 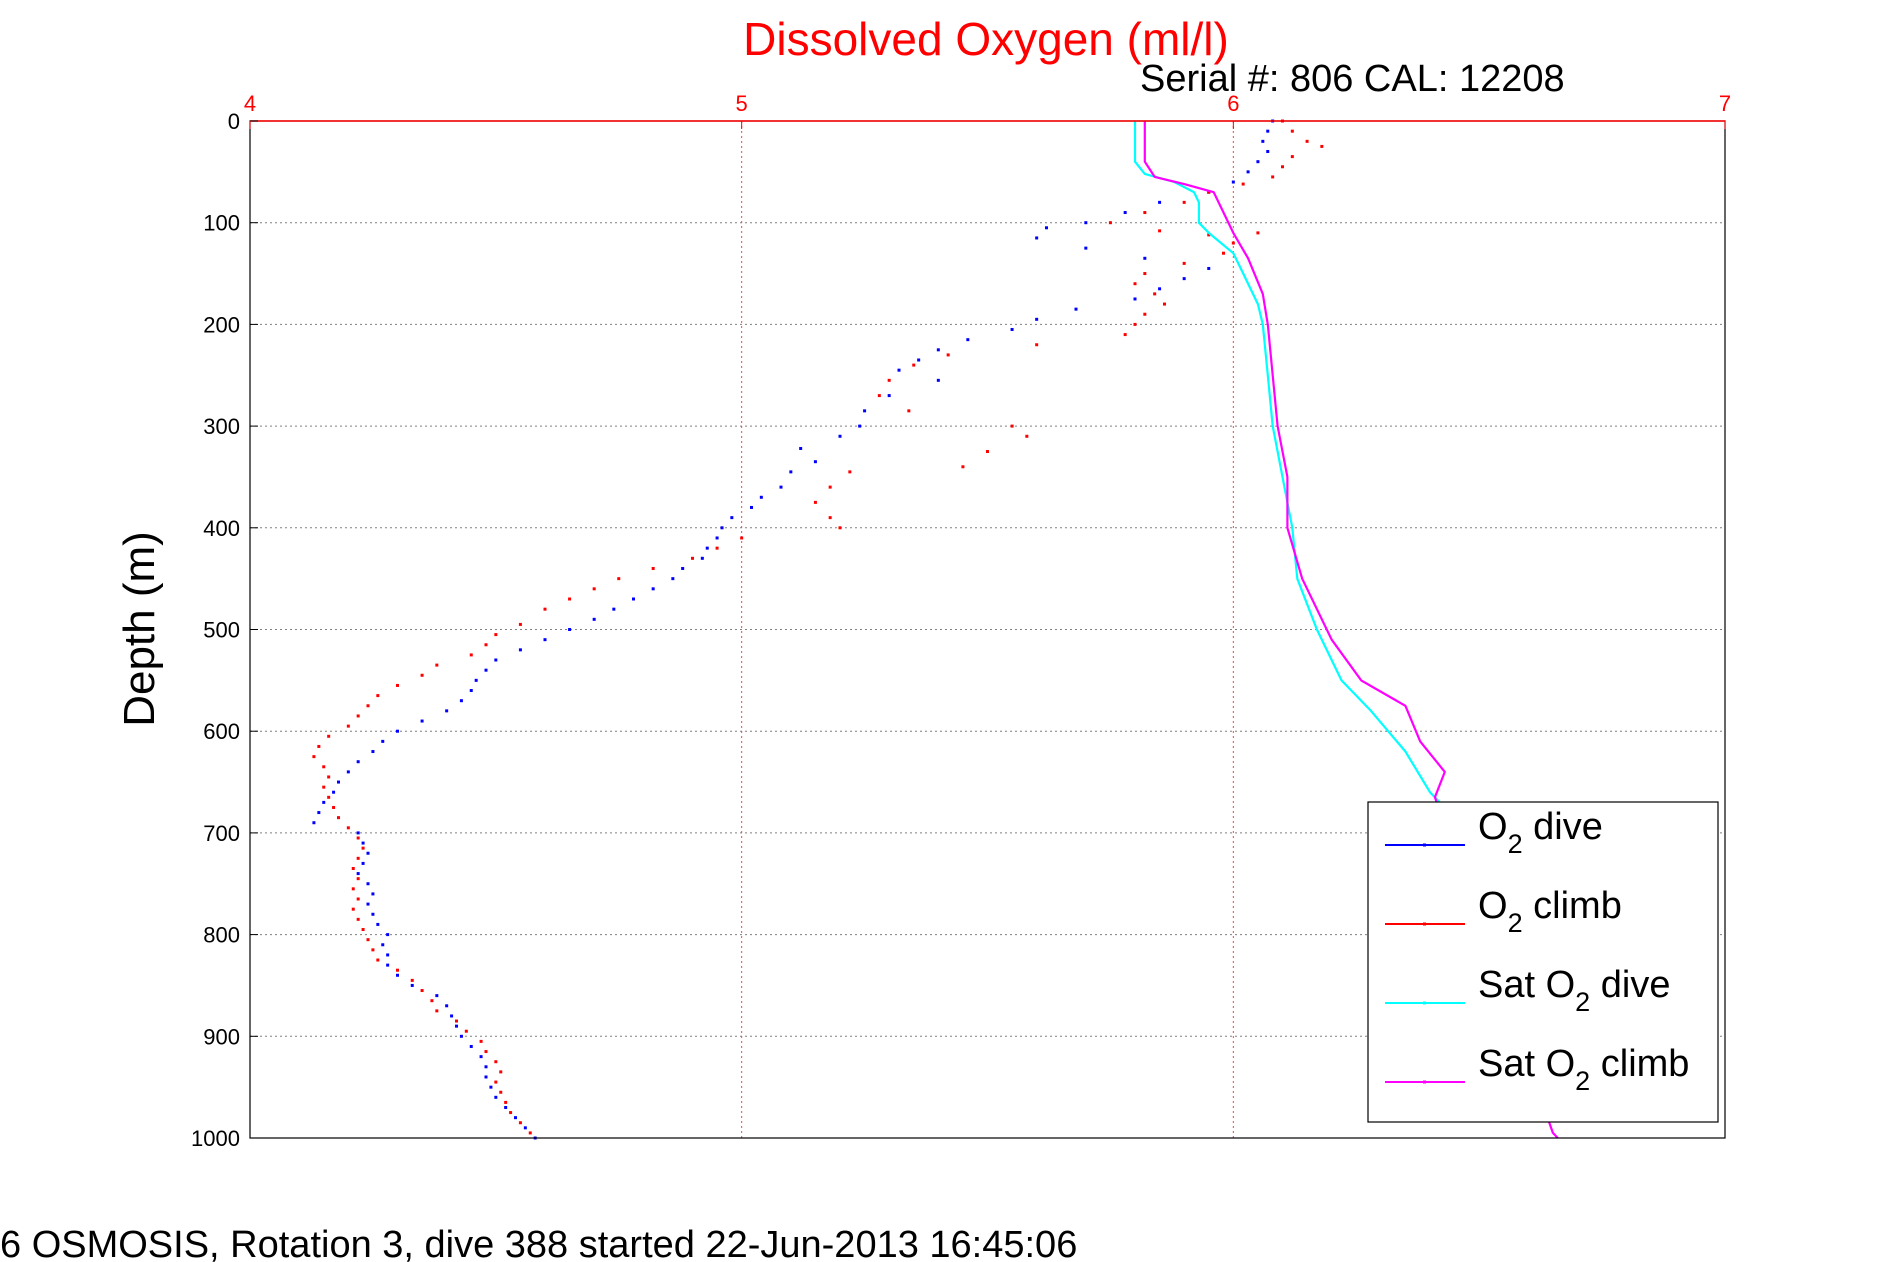 What do you see at coordinates (234, 121) in the screenshot?
I see `y-tick-label: 0` at bounding box center [234, 121].